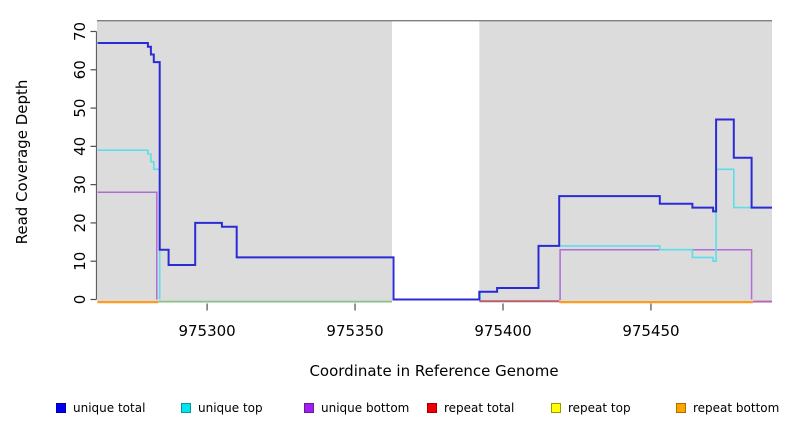 Image resolution: width=792 pixels, height=432 pixels. Describe the element at coordinates (109, 408) in the screenshot. I see `legend-label-unique-total: unique total` at that location.